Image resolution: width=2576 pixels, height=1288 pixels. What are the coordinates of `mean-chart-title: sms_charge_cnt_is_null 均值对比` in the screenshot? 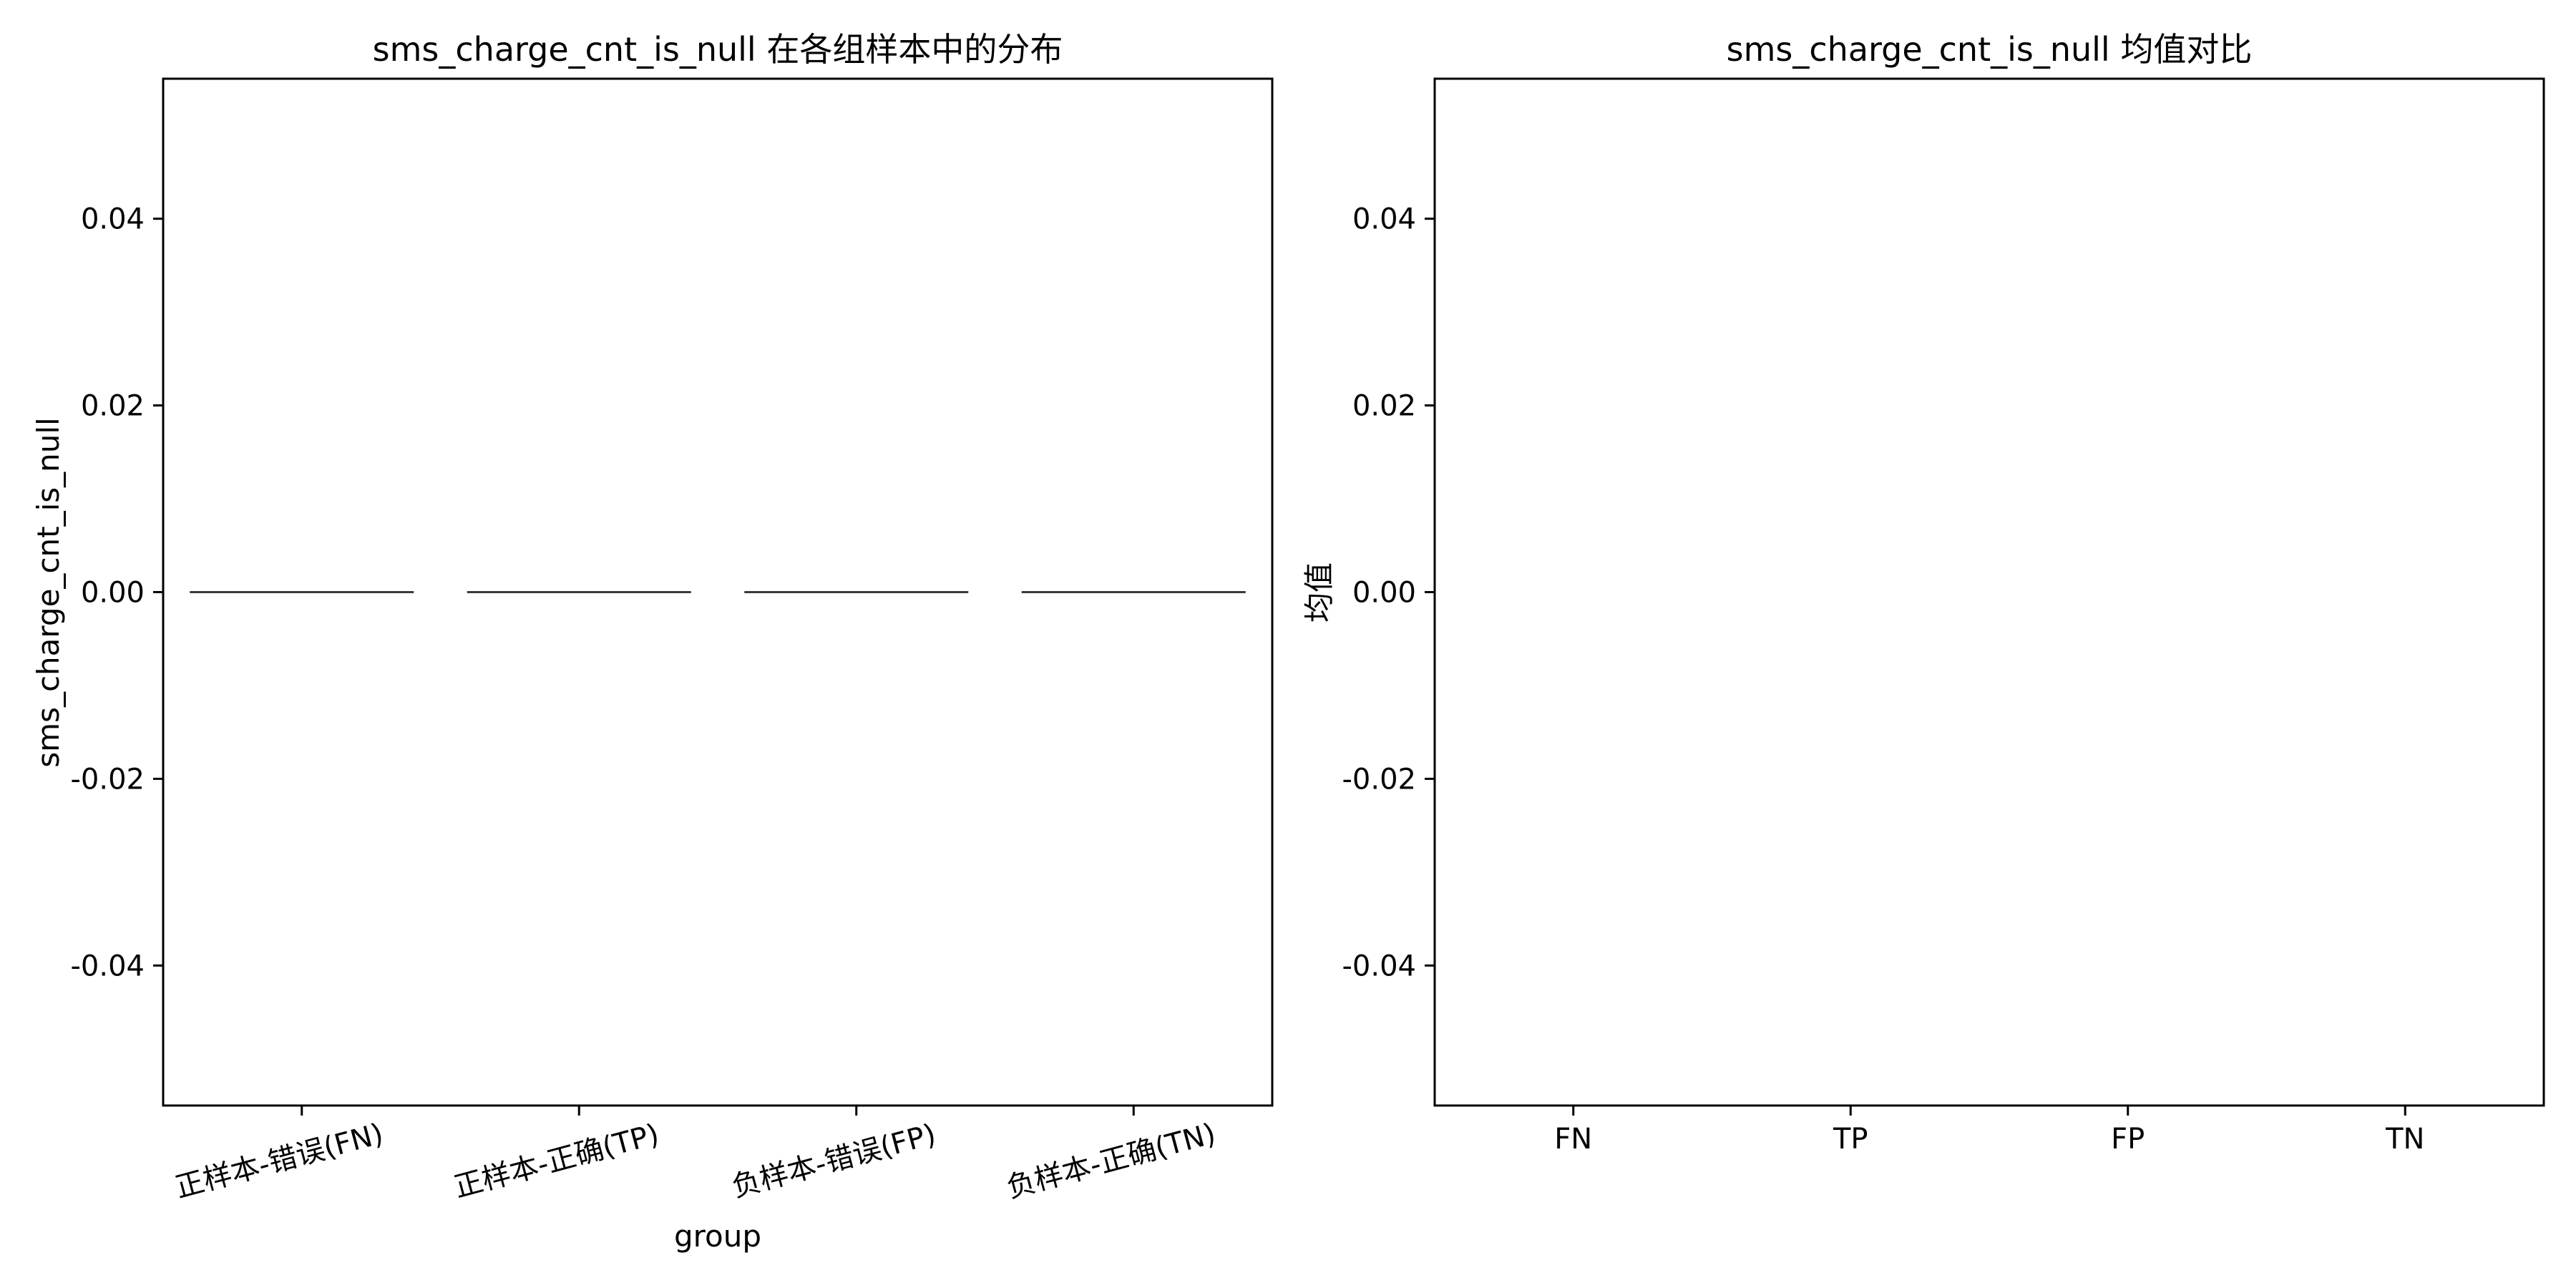 It's located at (1990, 49).